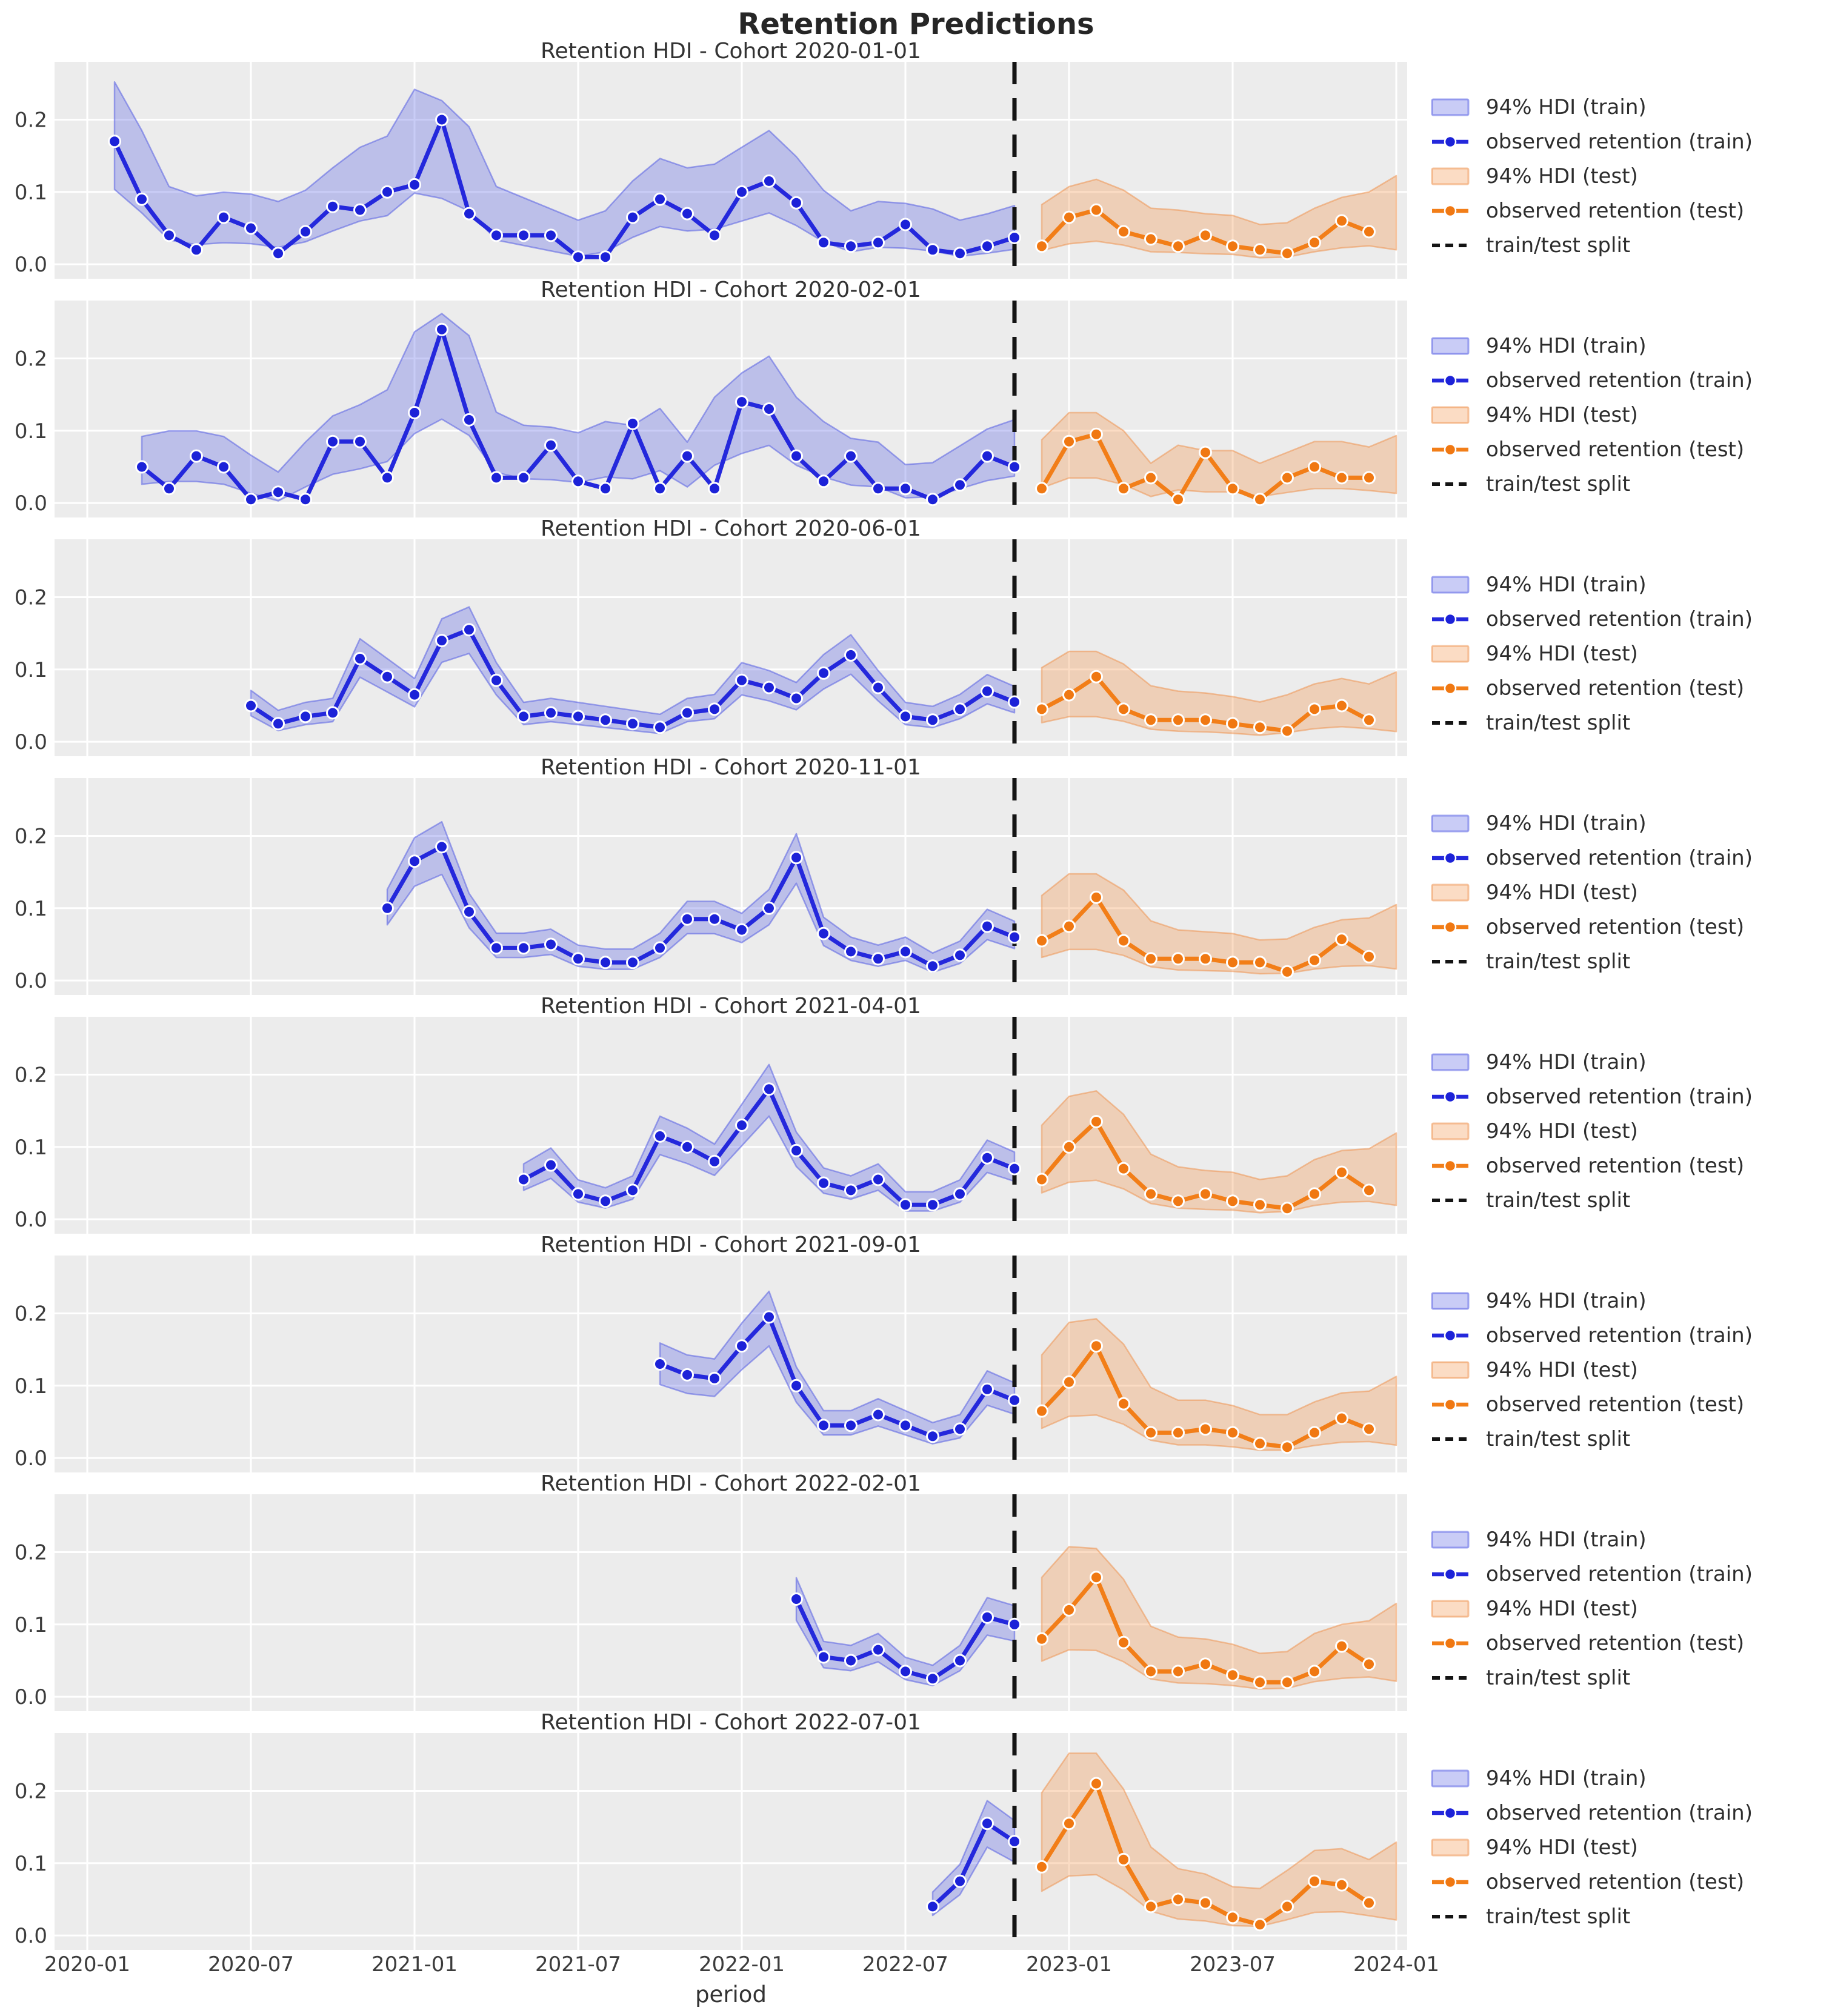  I want to click on dashed-split-icon, so click(1450, 722).